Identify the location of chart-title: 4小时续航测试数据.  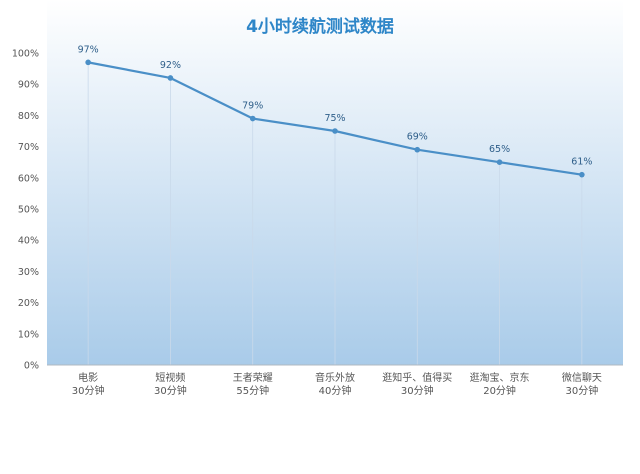
(320, 26).